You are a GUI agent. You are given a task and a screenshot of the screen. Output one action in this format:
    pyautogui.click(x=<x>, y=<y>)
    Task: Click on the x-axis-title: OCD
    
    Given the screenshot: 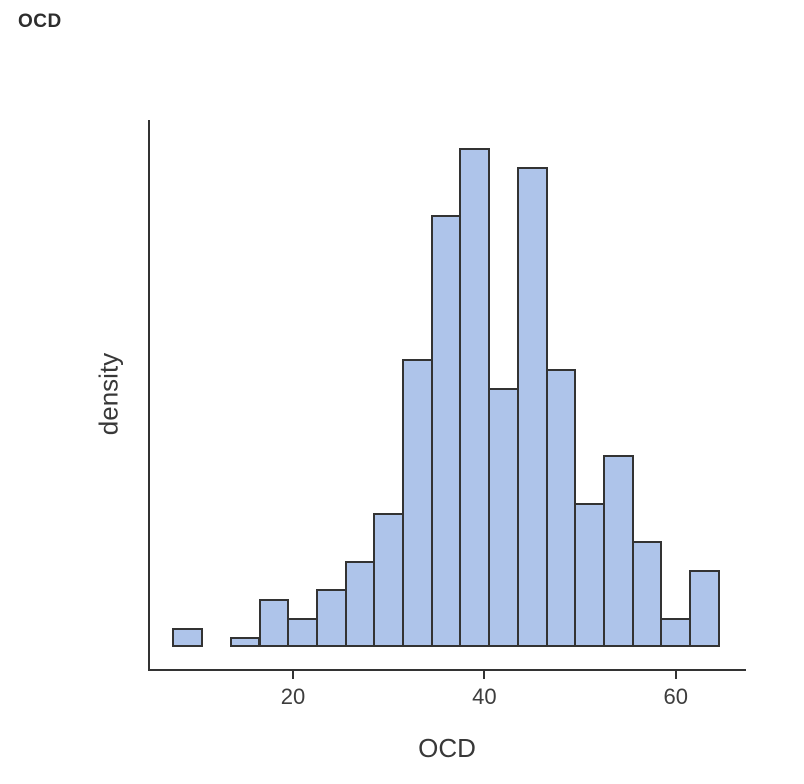 What is the action you would take?
    pyautogui.click(x=447, y=748)
    